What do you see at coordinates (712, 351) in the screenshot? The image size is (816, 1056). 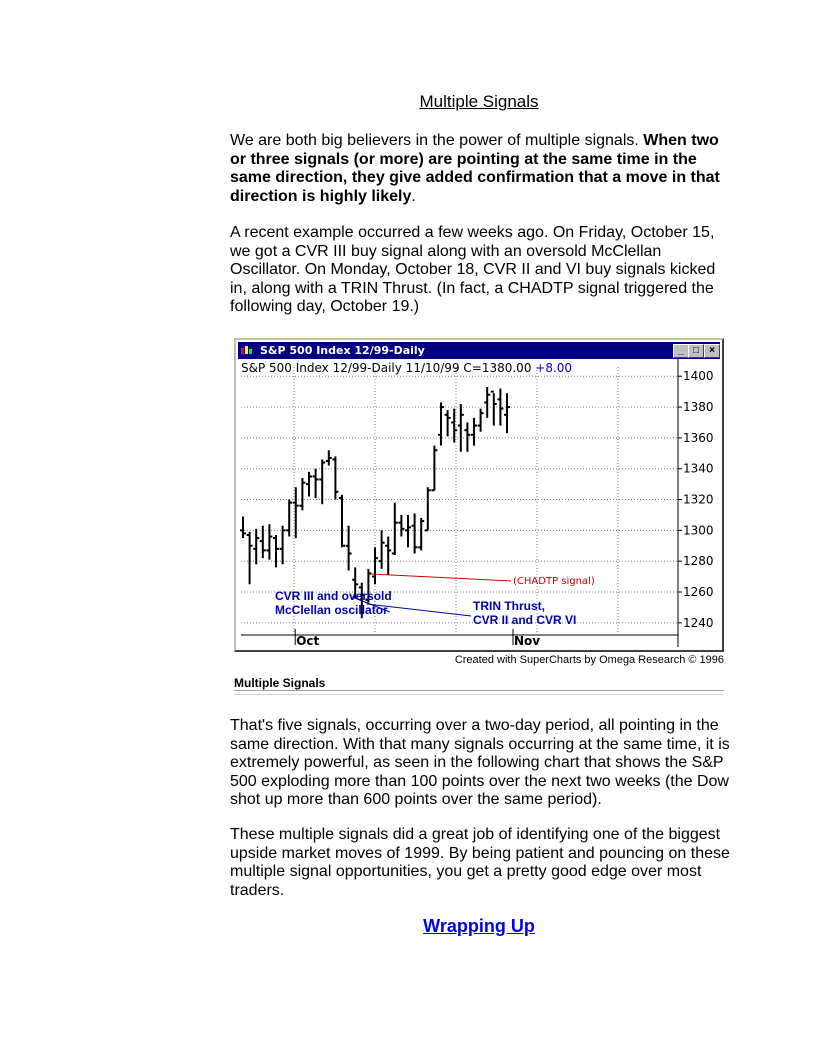 I see `close-button: ×` at bounding box center [712, 351].